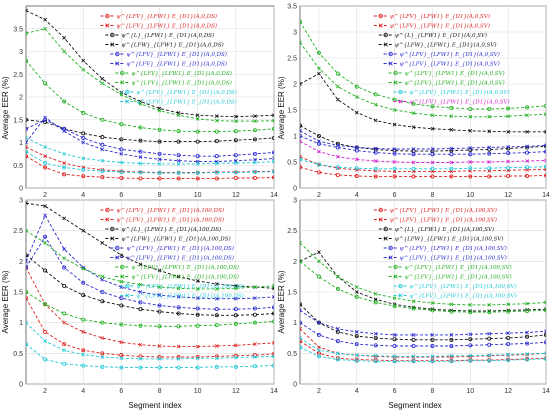 This screenshot has width=550, height=412. What do you see at coordinates (198, 195) in the screenshot?
I see `x-tick-label: 10` at bounding box center [198, 195].